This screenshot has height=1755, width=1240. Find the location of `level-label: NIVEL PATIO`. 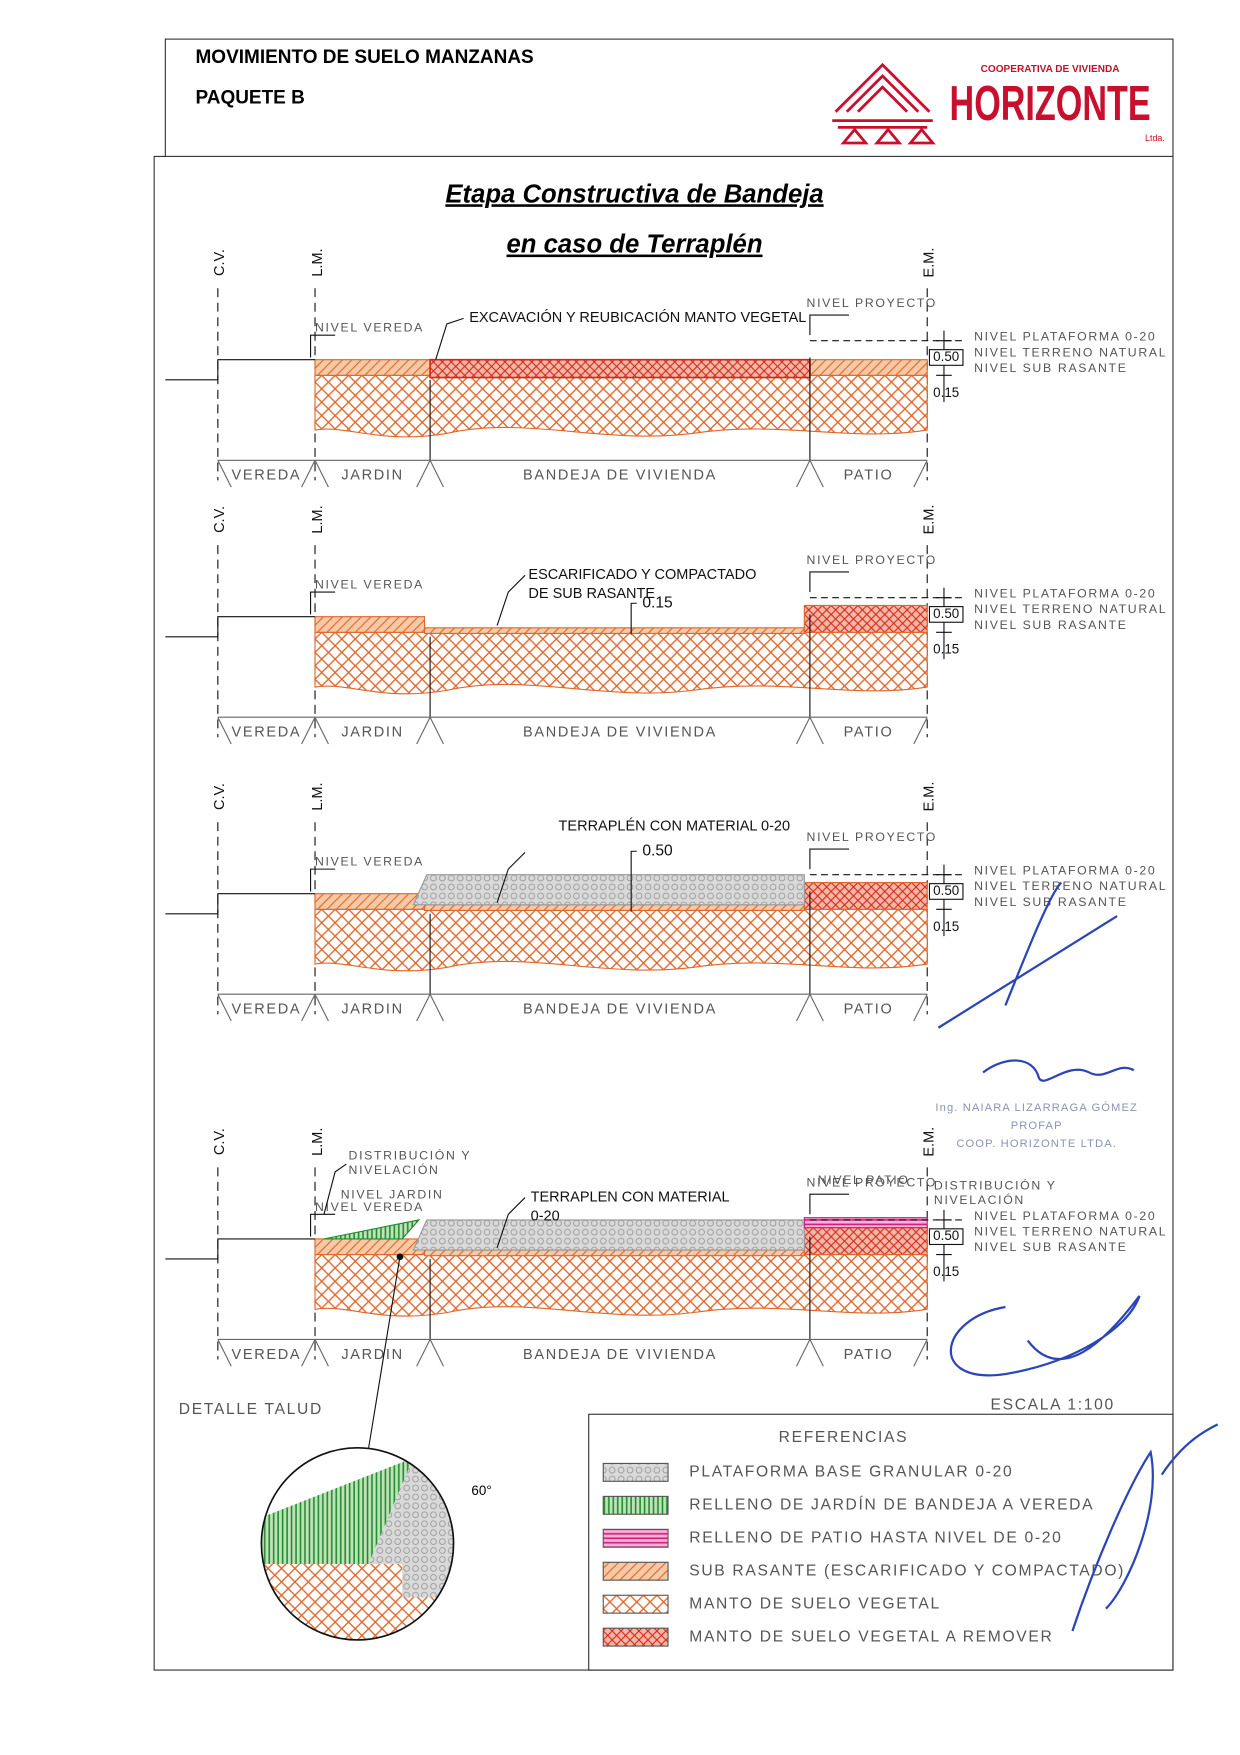

level-label: NIVEL PATIO is located at coordinates (864, 1180).